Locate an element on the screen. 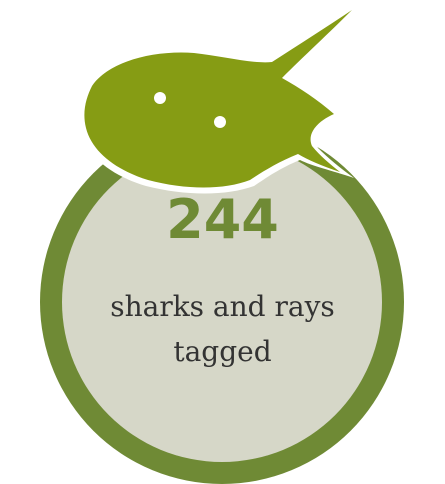 The image size is (445, 484). stat-label-line-1: sharks and rays is located at coordinates (222, 306).